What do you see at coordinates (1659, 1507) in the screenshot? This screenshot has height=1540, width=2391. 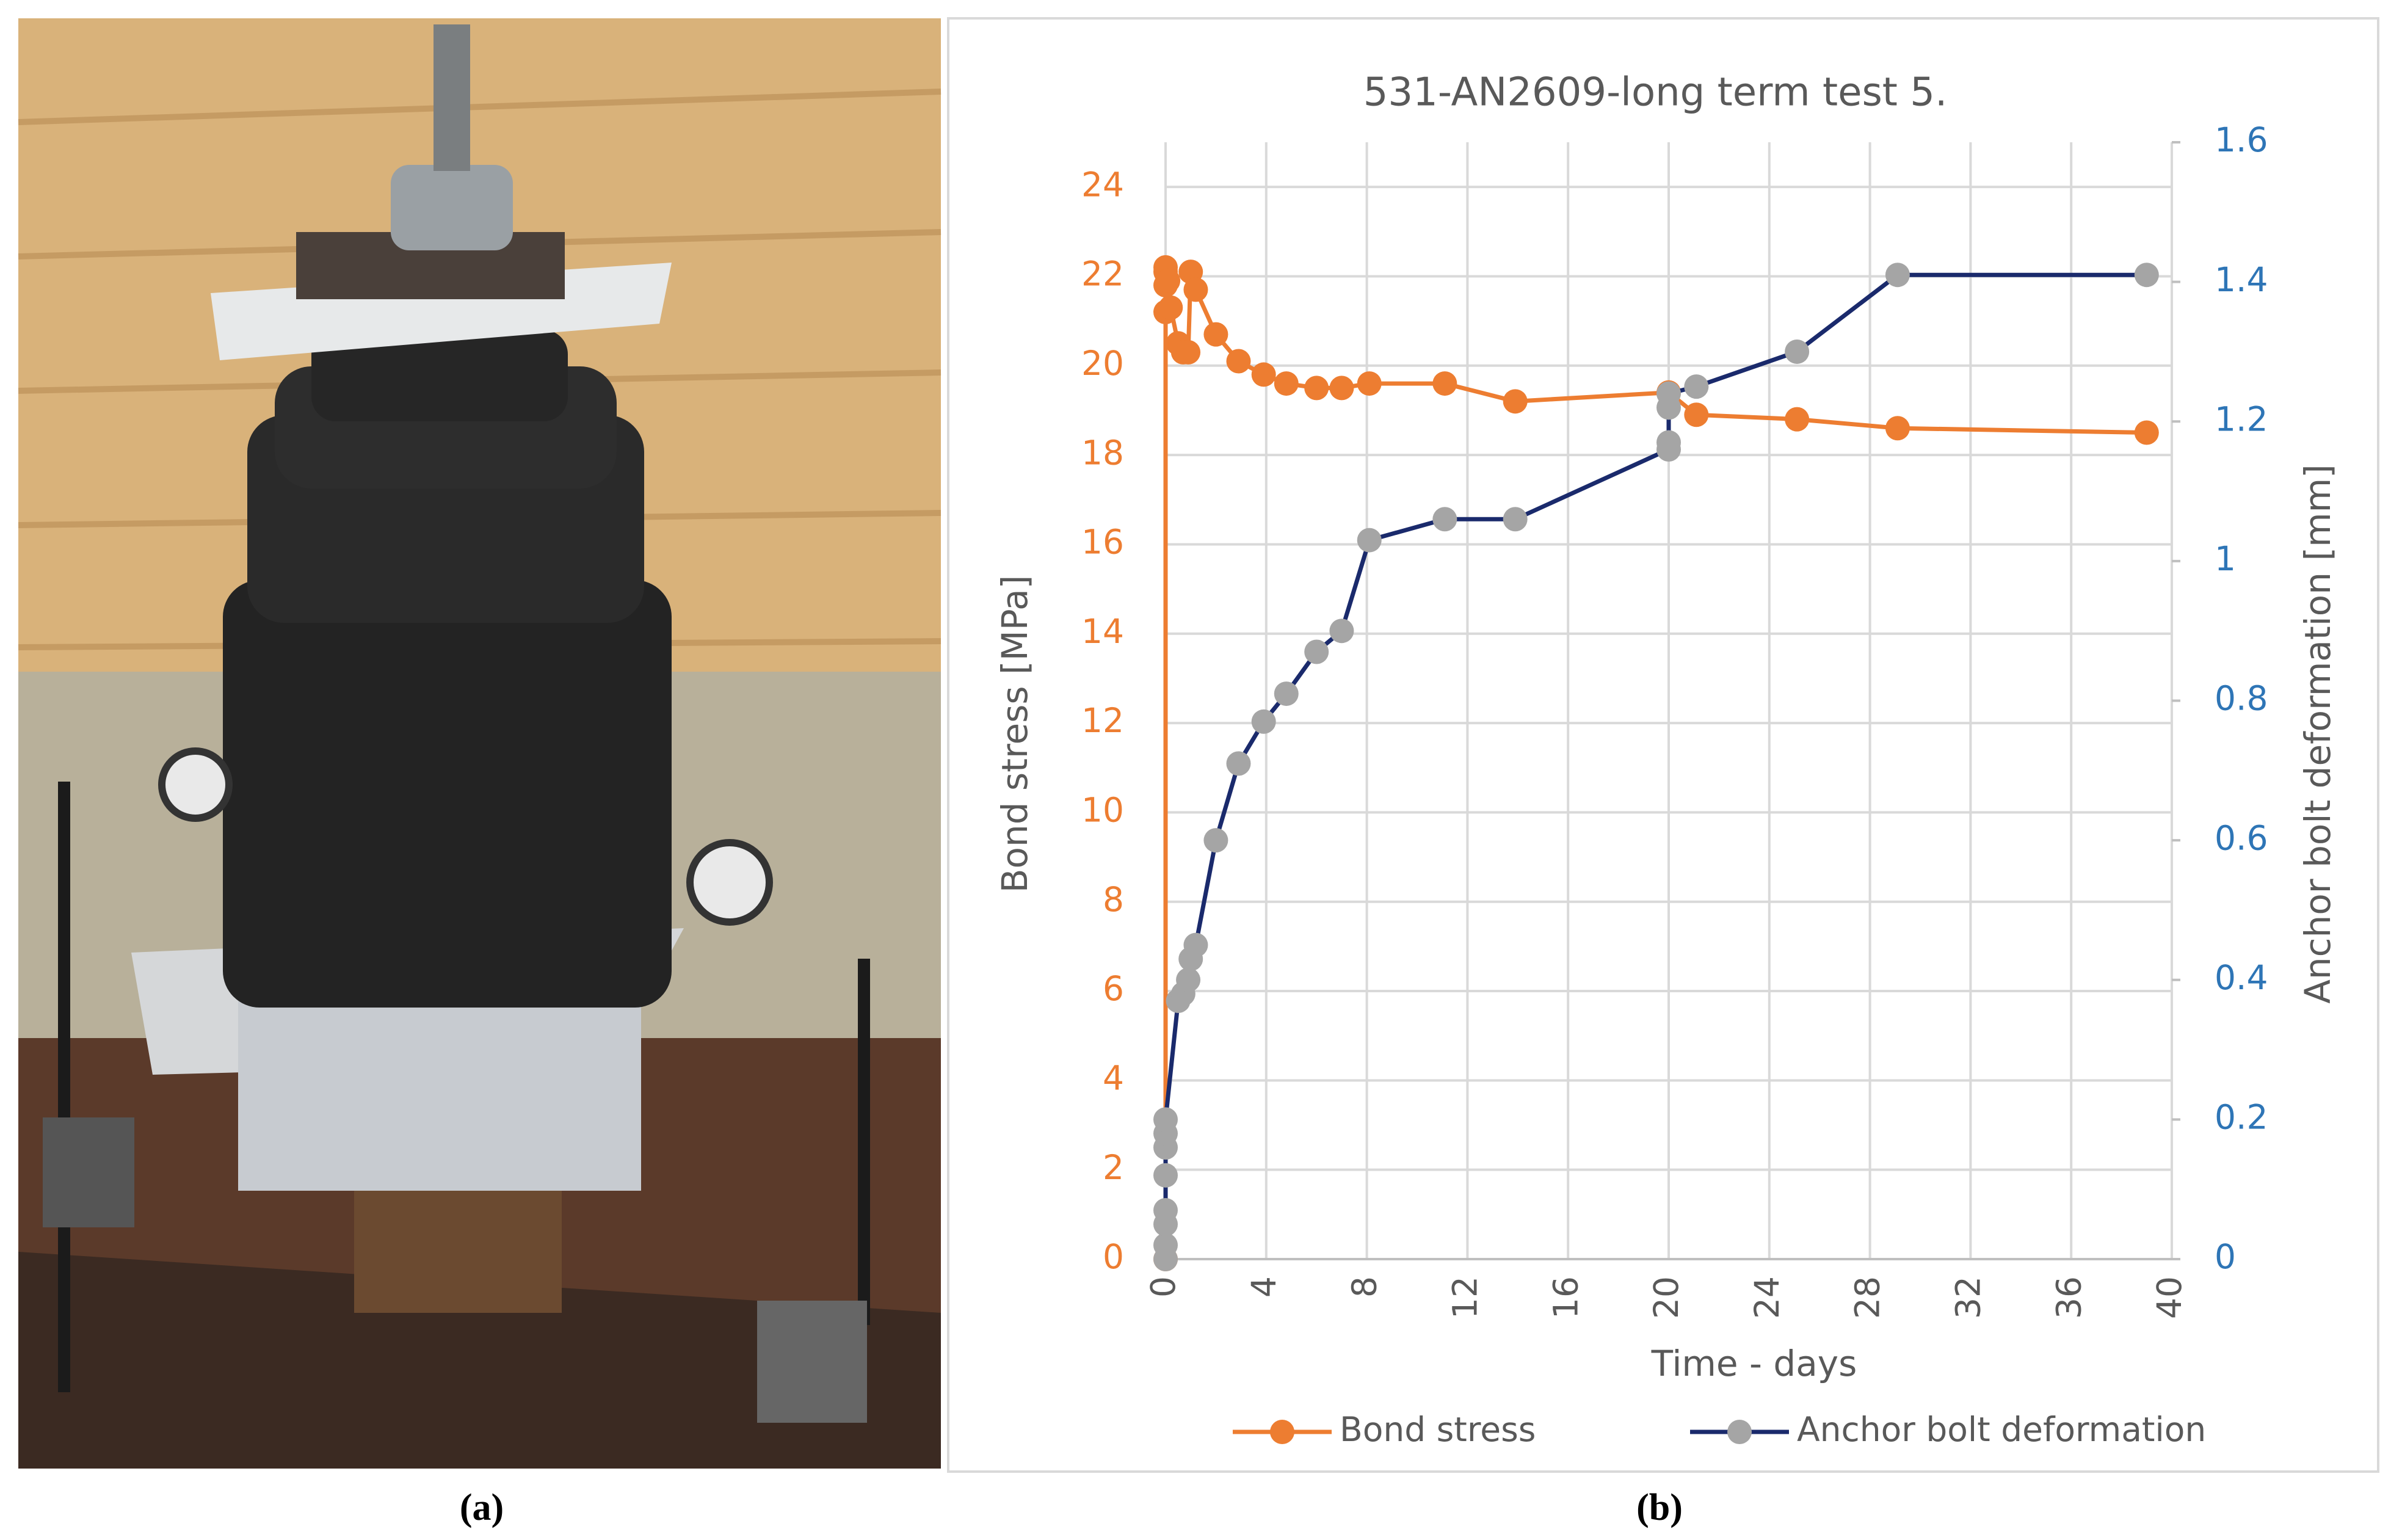 I see `caption: (b)` at bounding box center [1659, 1507].